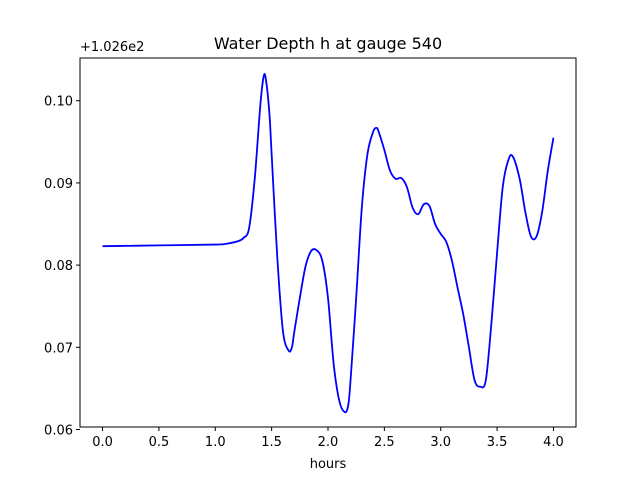 The height and width of the screenshot is (480, 640). Describe the element at coordinates (328, 442) in the screenshot. I see `x-tick-label: 2.0` at that location.